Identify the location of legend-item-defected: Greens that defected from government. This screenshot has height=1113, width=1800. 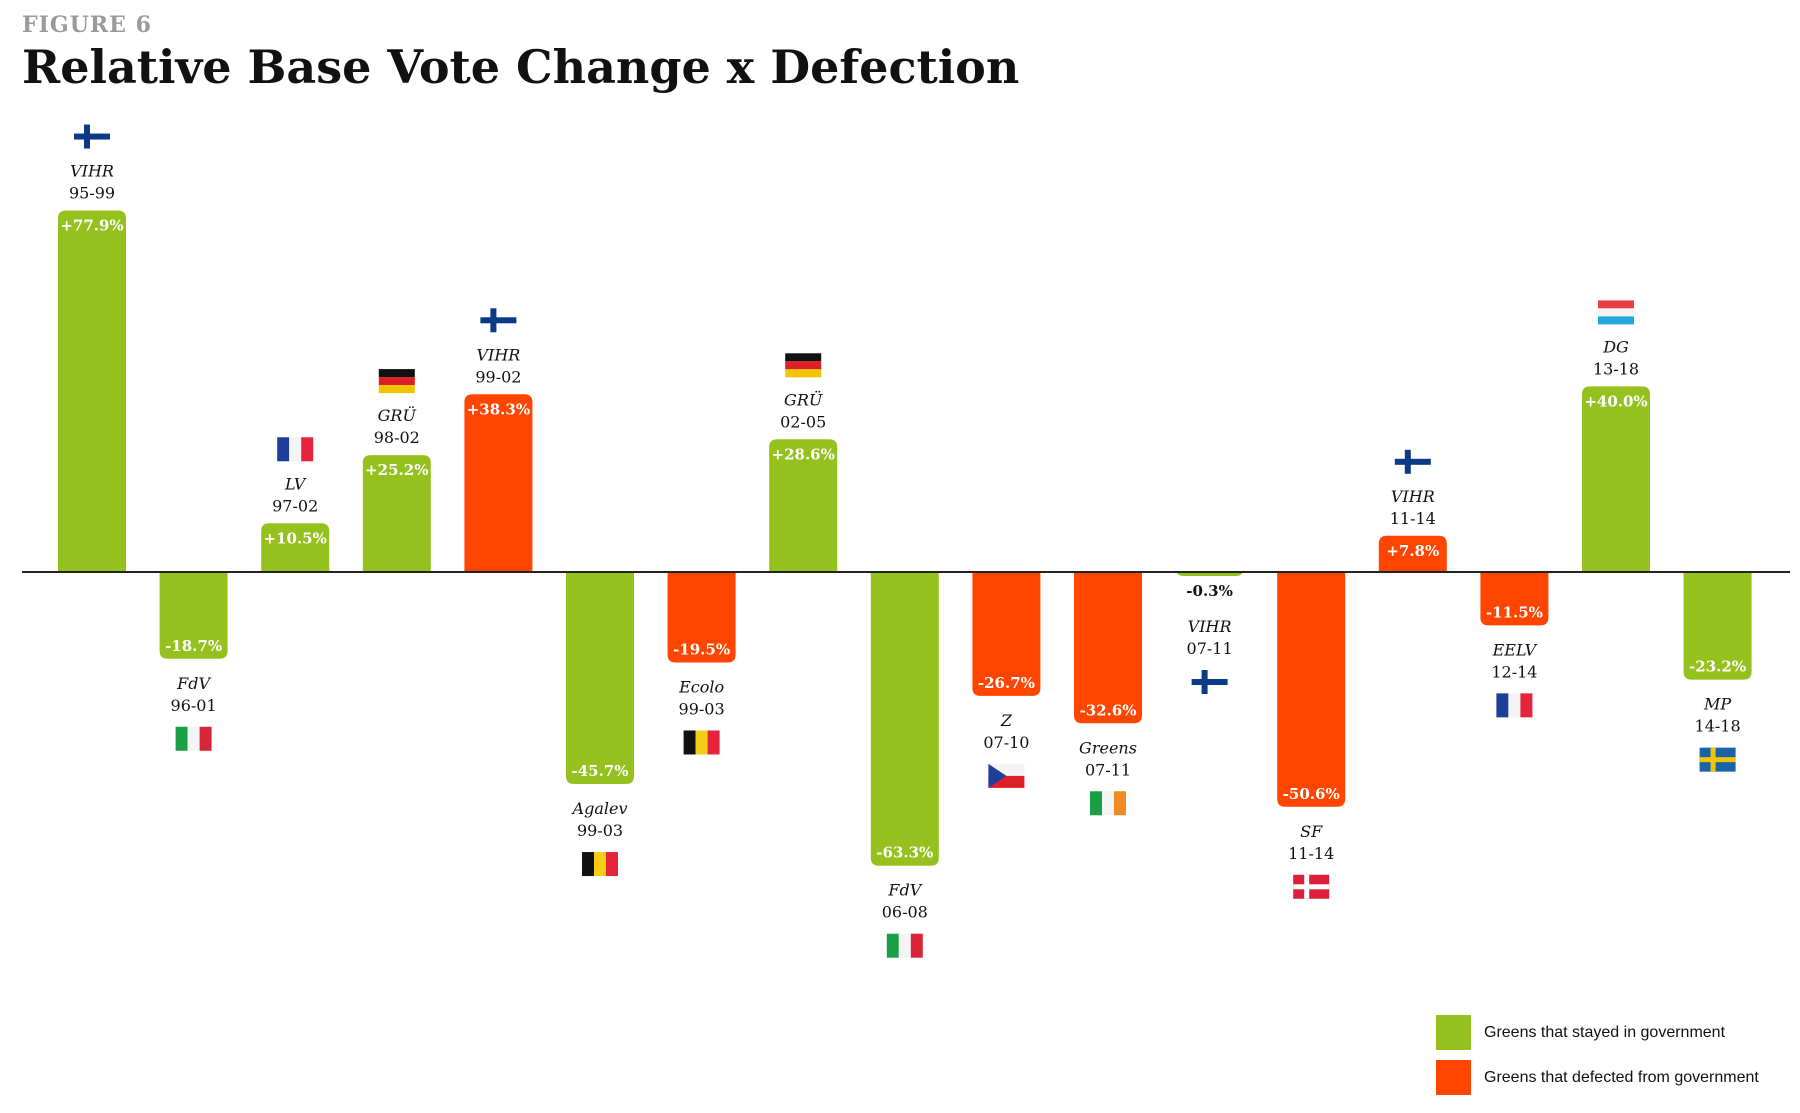
(1597, 1077).